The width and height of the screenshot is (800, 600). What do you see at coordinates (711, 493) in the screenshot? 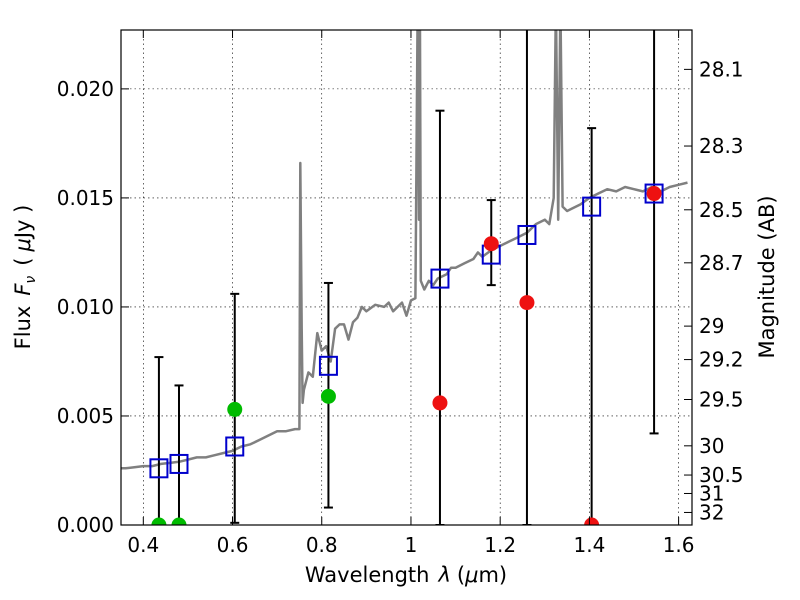
I see `y2-tick-label: 31` at bounding box center [711, 493].